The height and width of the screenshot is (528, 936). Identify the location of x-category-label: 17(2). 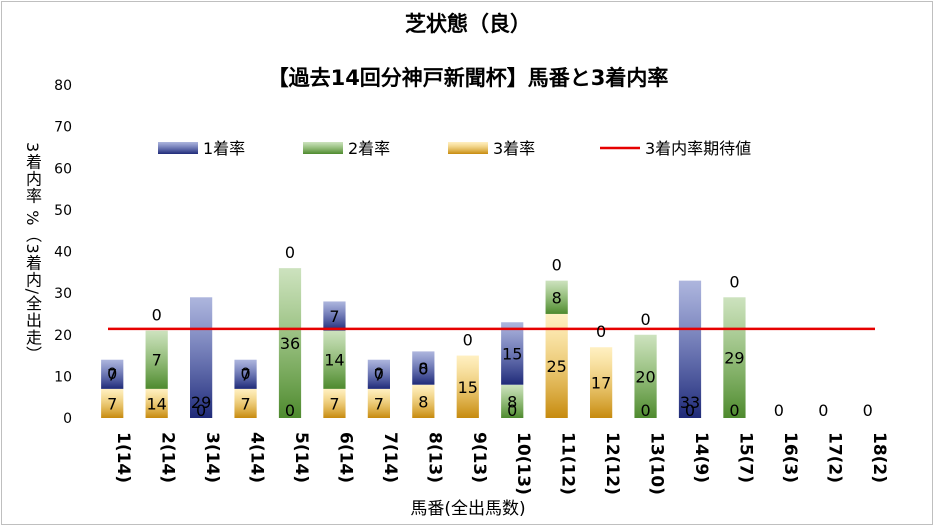
(834, 457).